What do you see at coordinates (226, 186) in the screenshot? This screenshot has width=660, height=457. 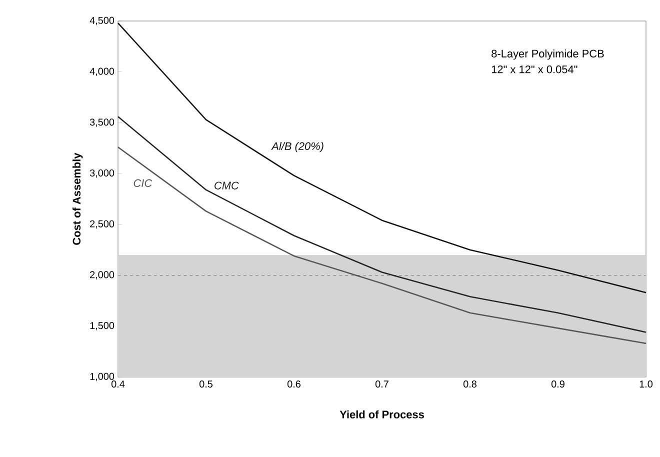 I see `series-label: CMC` at bounding box center [226, 186].